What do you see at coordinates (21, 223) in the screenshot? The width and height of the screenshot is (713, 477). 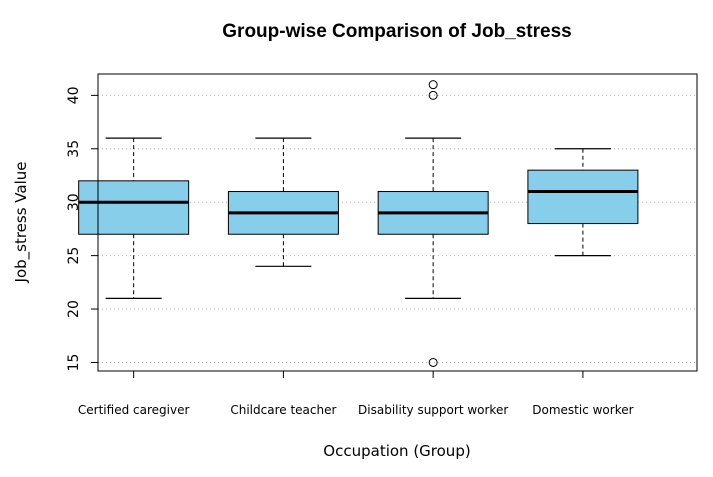 I see `y-axis-label: Job_stress Value` at bounding box center [21, 223].